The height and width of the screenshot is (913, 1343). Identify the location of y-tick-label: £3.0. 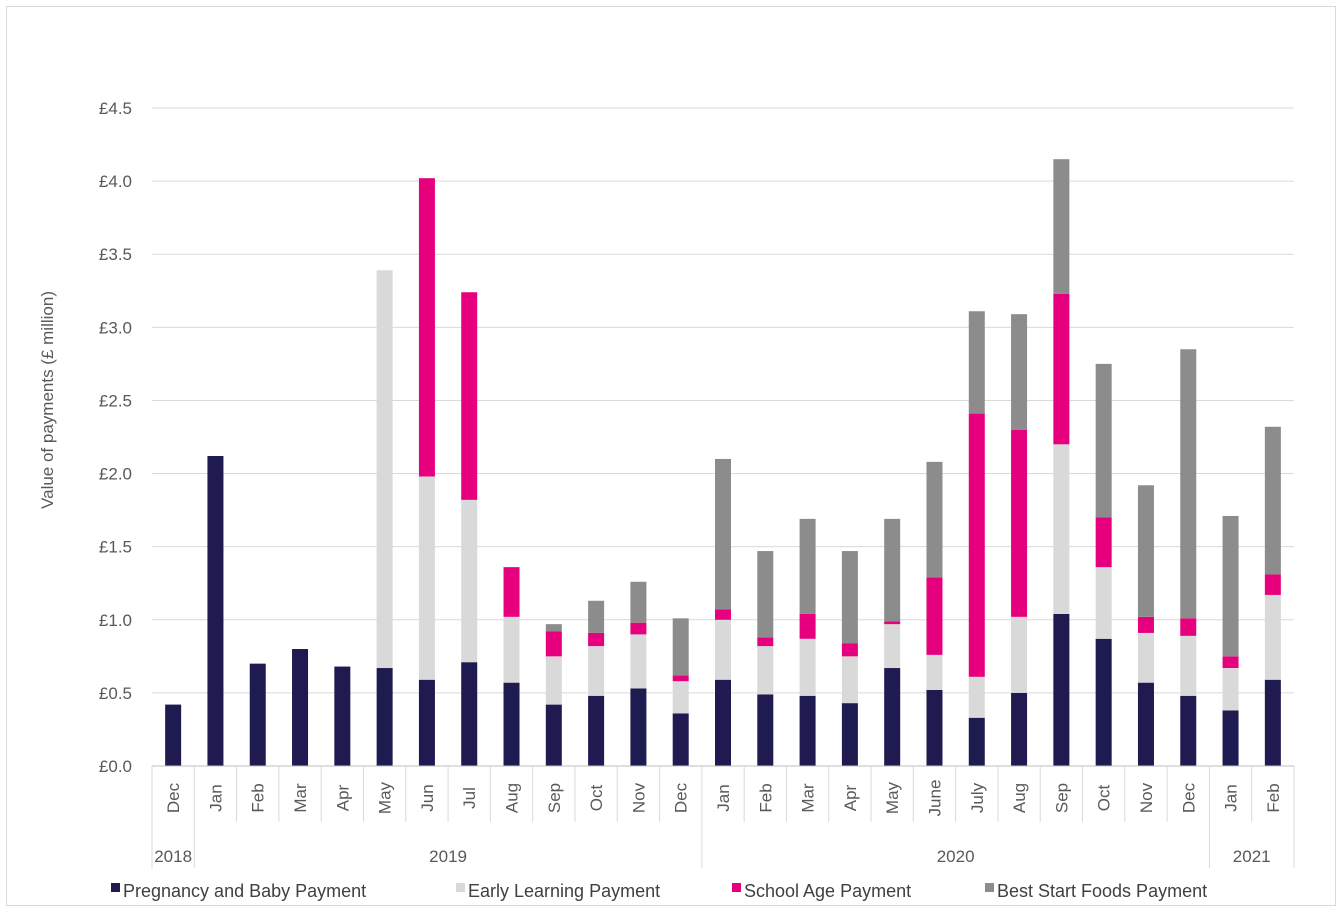
(115, 327).